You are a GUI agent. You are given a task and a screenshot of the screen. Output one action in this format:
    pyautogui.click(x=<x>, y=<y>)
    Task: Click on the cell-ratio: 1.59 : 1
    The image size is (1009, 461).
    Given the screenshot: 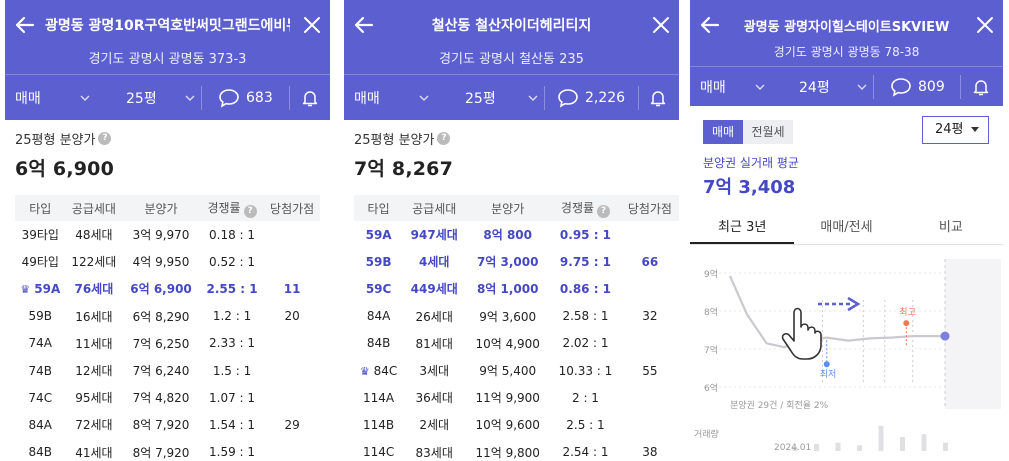 What is the action you would take?
    pyautogui.click(x=232, y=452)
    